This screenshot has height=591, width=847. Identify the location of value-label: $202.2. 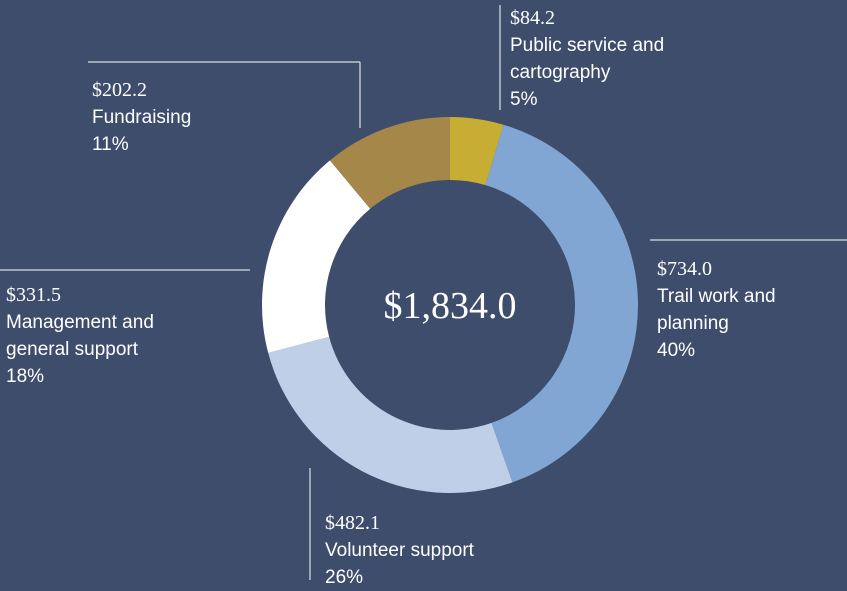
(119, 90).